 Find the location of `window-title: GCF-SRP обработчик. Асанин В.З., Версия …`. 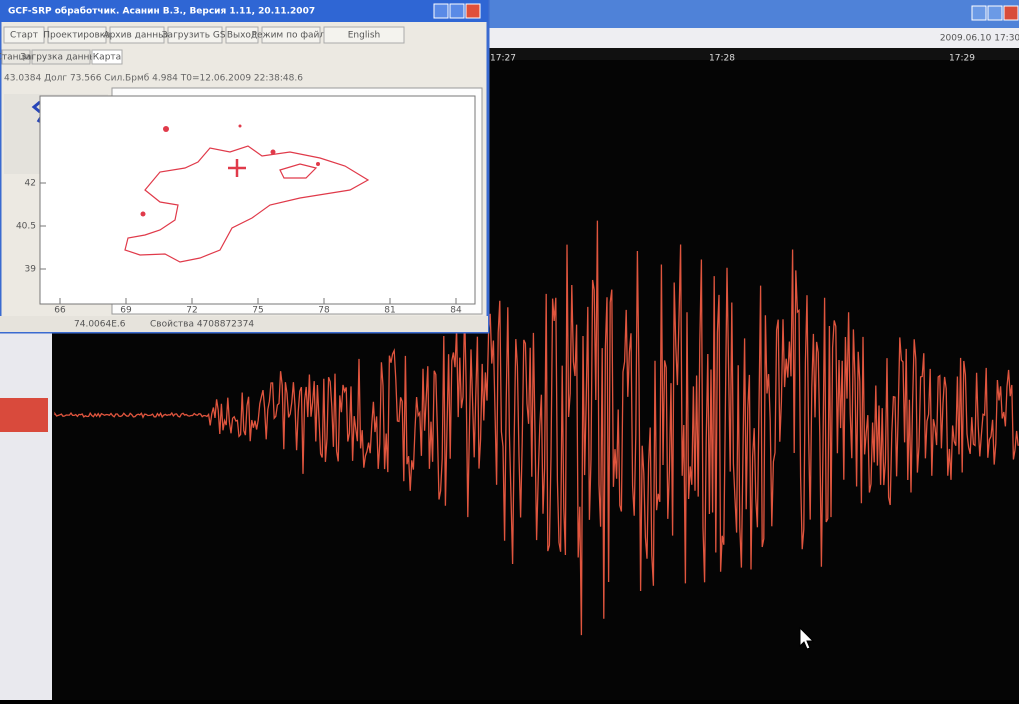

window-title: GCF-SRP обработчик. Асанин В.З., Версия … is located at coordinates (161, 11).